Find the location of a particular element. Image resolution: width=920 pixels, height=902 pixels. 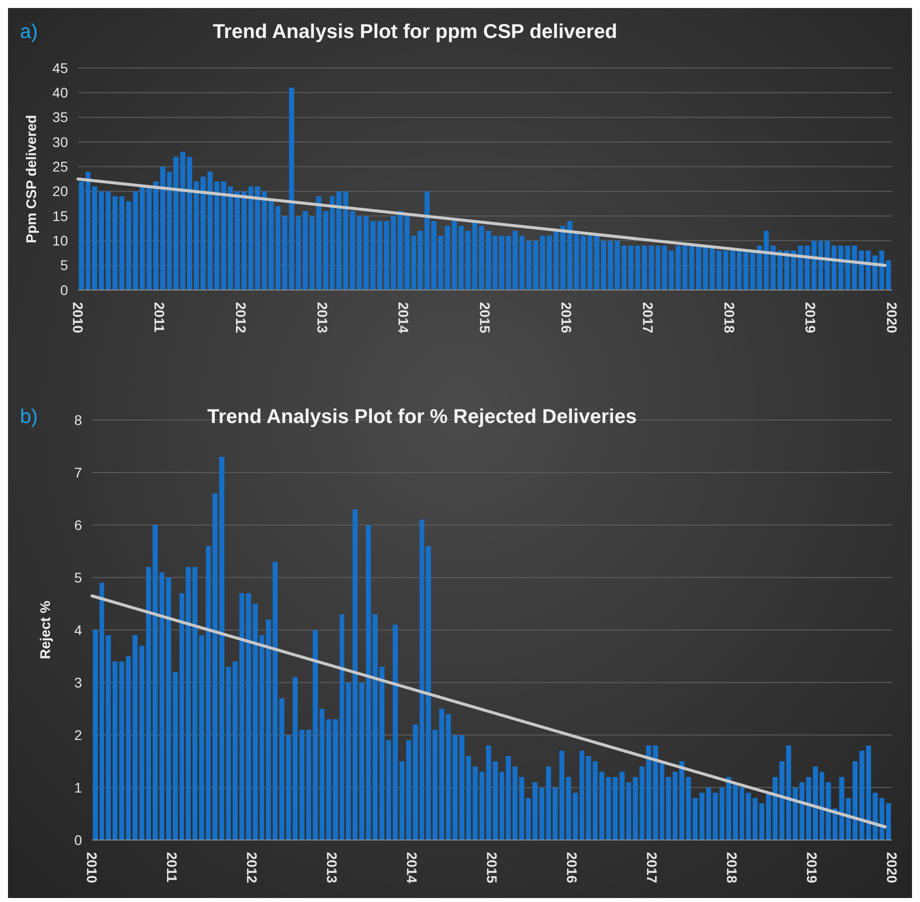

y-tick-label: 2 is located at coordinates (78, 734).